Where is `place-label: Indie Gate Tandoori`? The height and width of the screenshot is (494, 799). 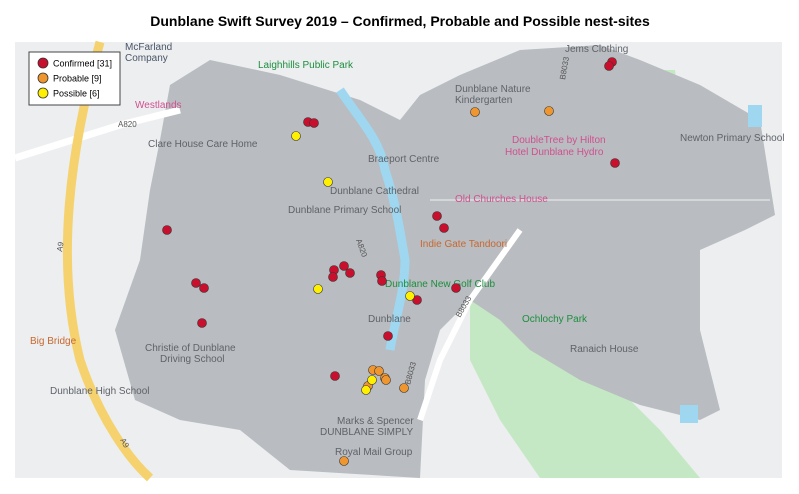 place-label: Indie Gate Tandoori is located at coordinates (463, 244).